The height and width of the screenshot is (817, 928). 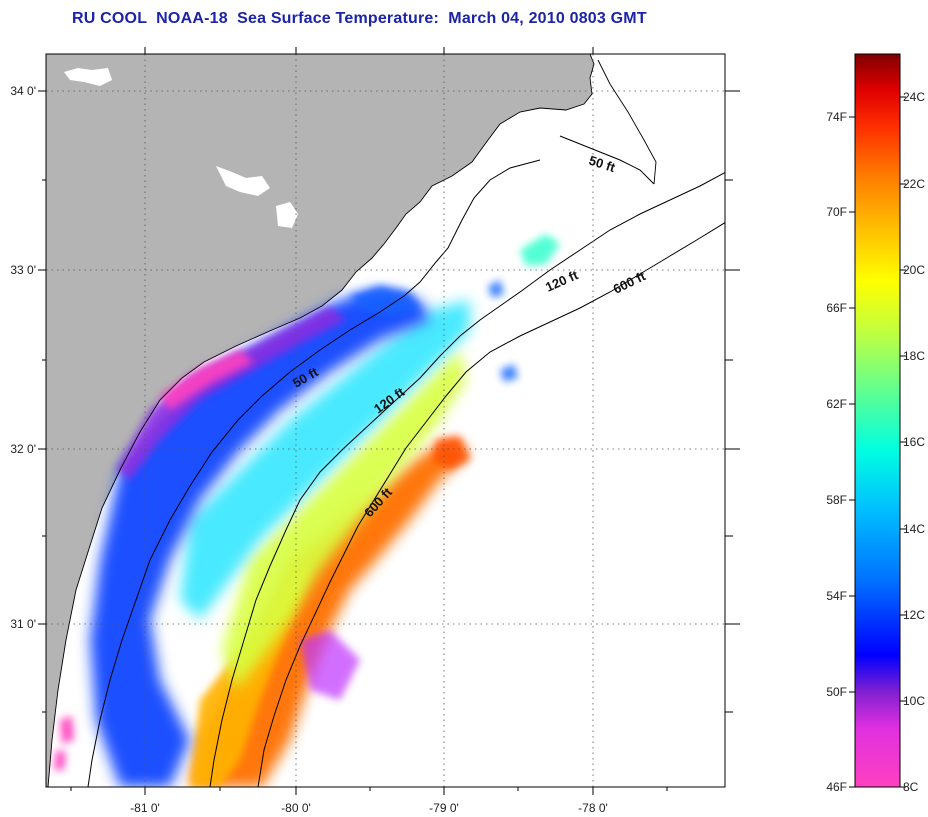 What do you see at coordinates (23, 91) in the screenshot?
I see `lat-label-34: 34 0'` at bounding box center [23, 91].